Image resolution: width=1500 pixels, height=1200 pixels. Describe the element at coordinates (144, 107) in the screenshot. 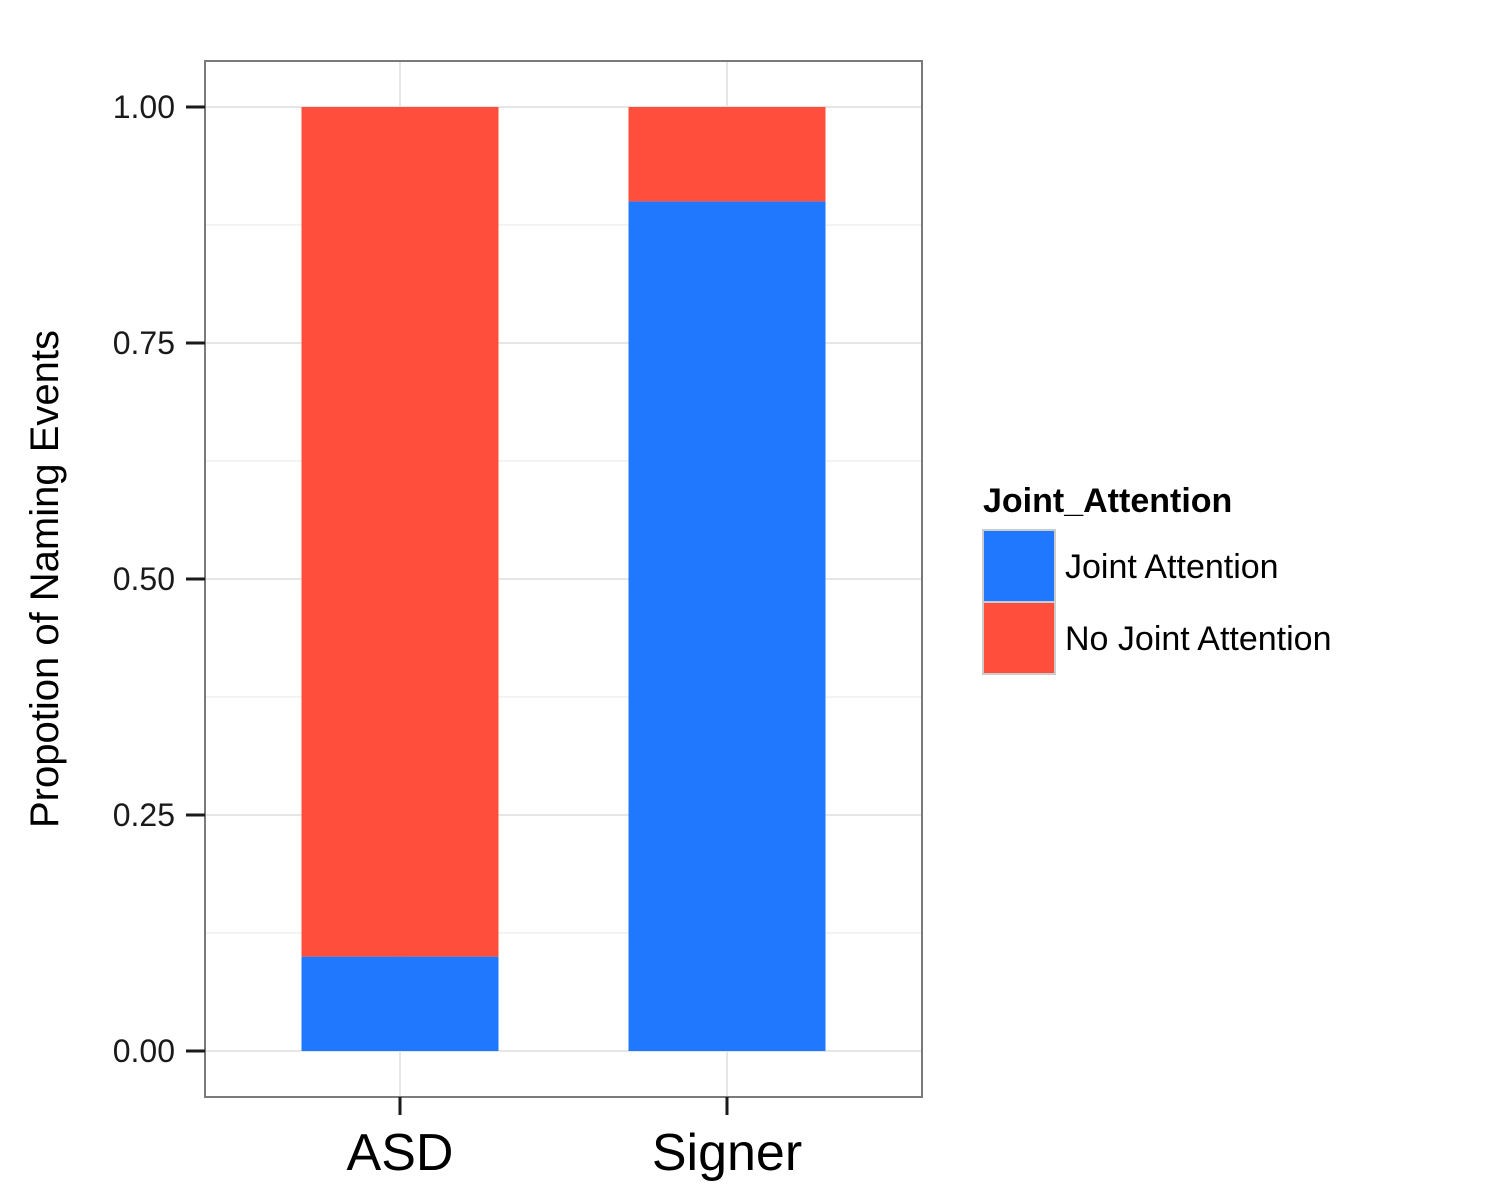

I see `y-tick-label: 1.00` at that location.